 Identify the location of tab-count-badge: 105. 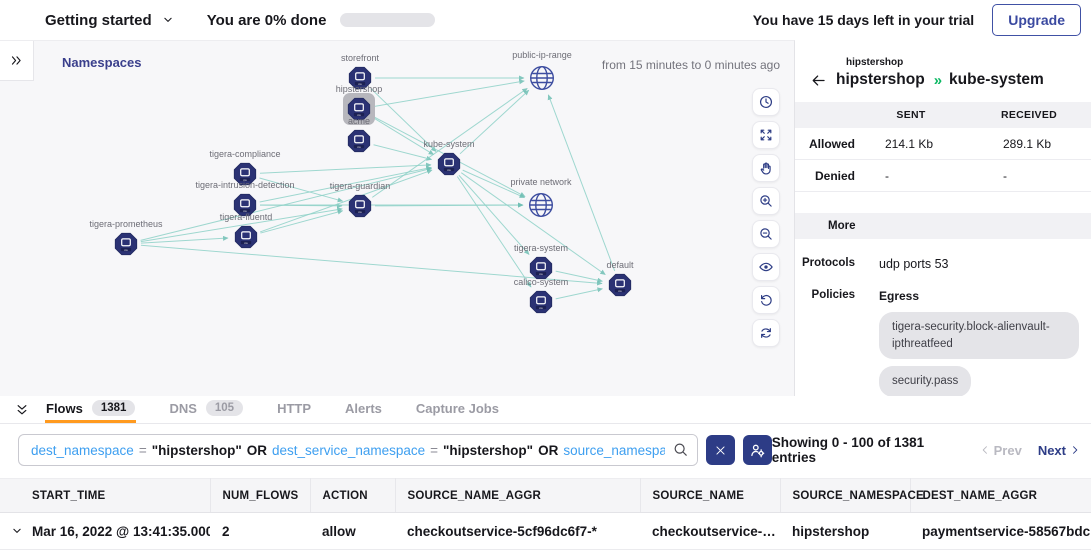
(224, 408).